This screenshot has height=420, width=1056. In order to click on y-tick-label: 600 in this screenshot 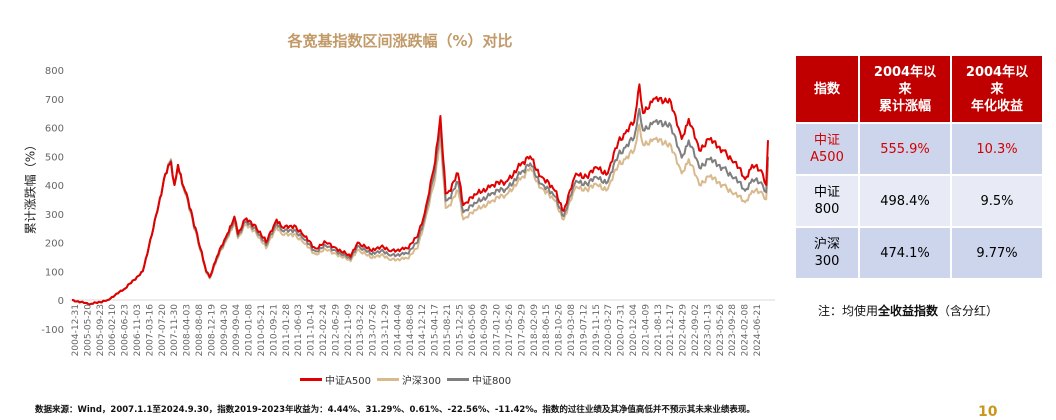, I will do `click(54, 129)`.